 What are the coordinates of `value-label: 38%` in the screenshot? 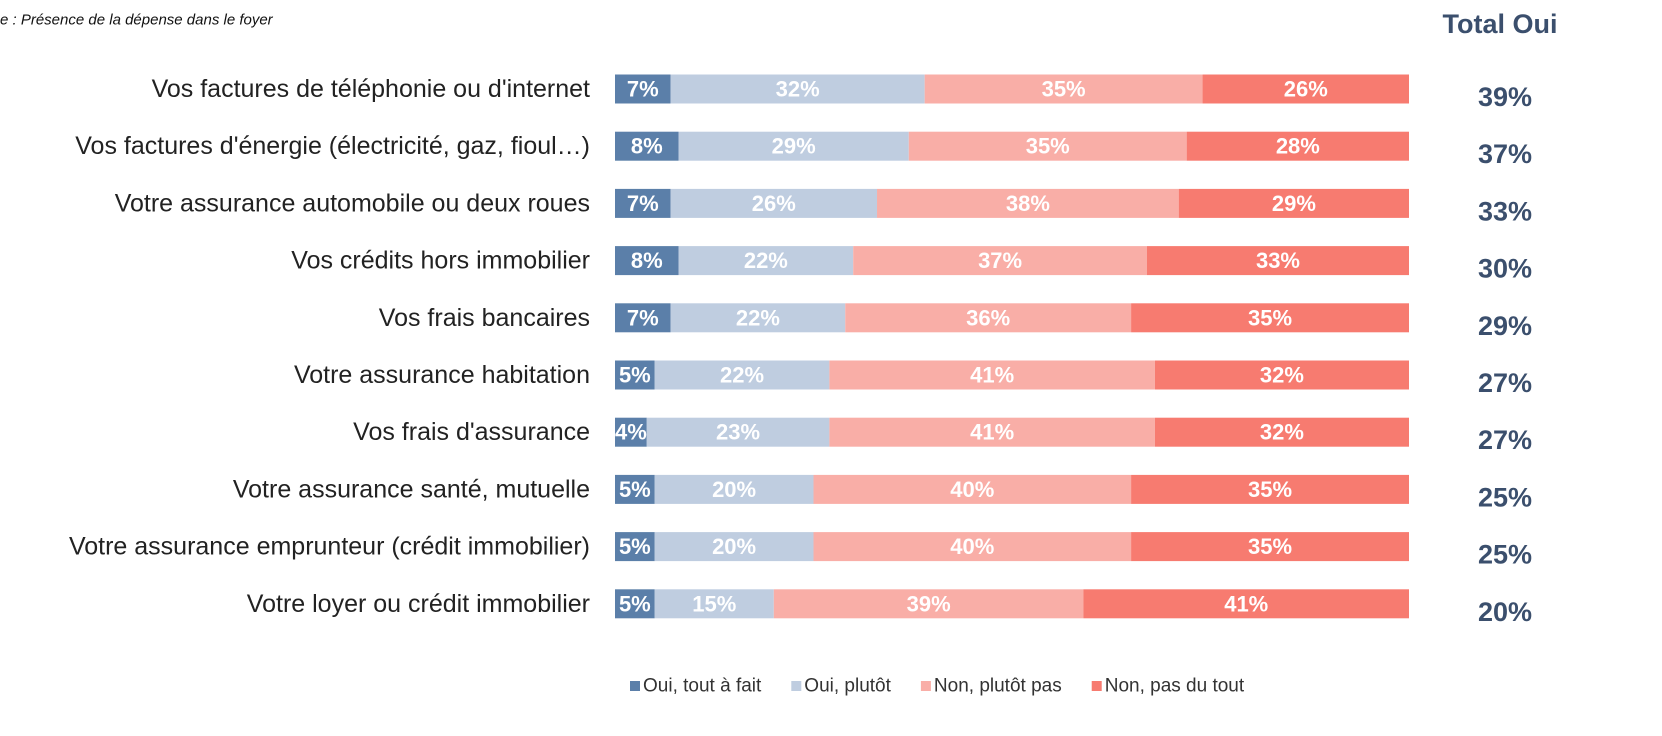 It's located at (1028, 203).